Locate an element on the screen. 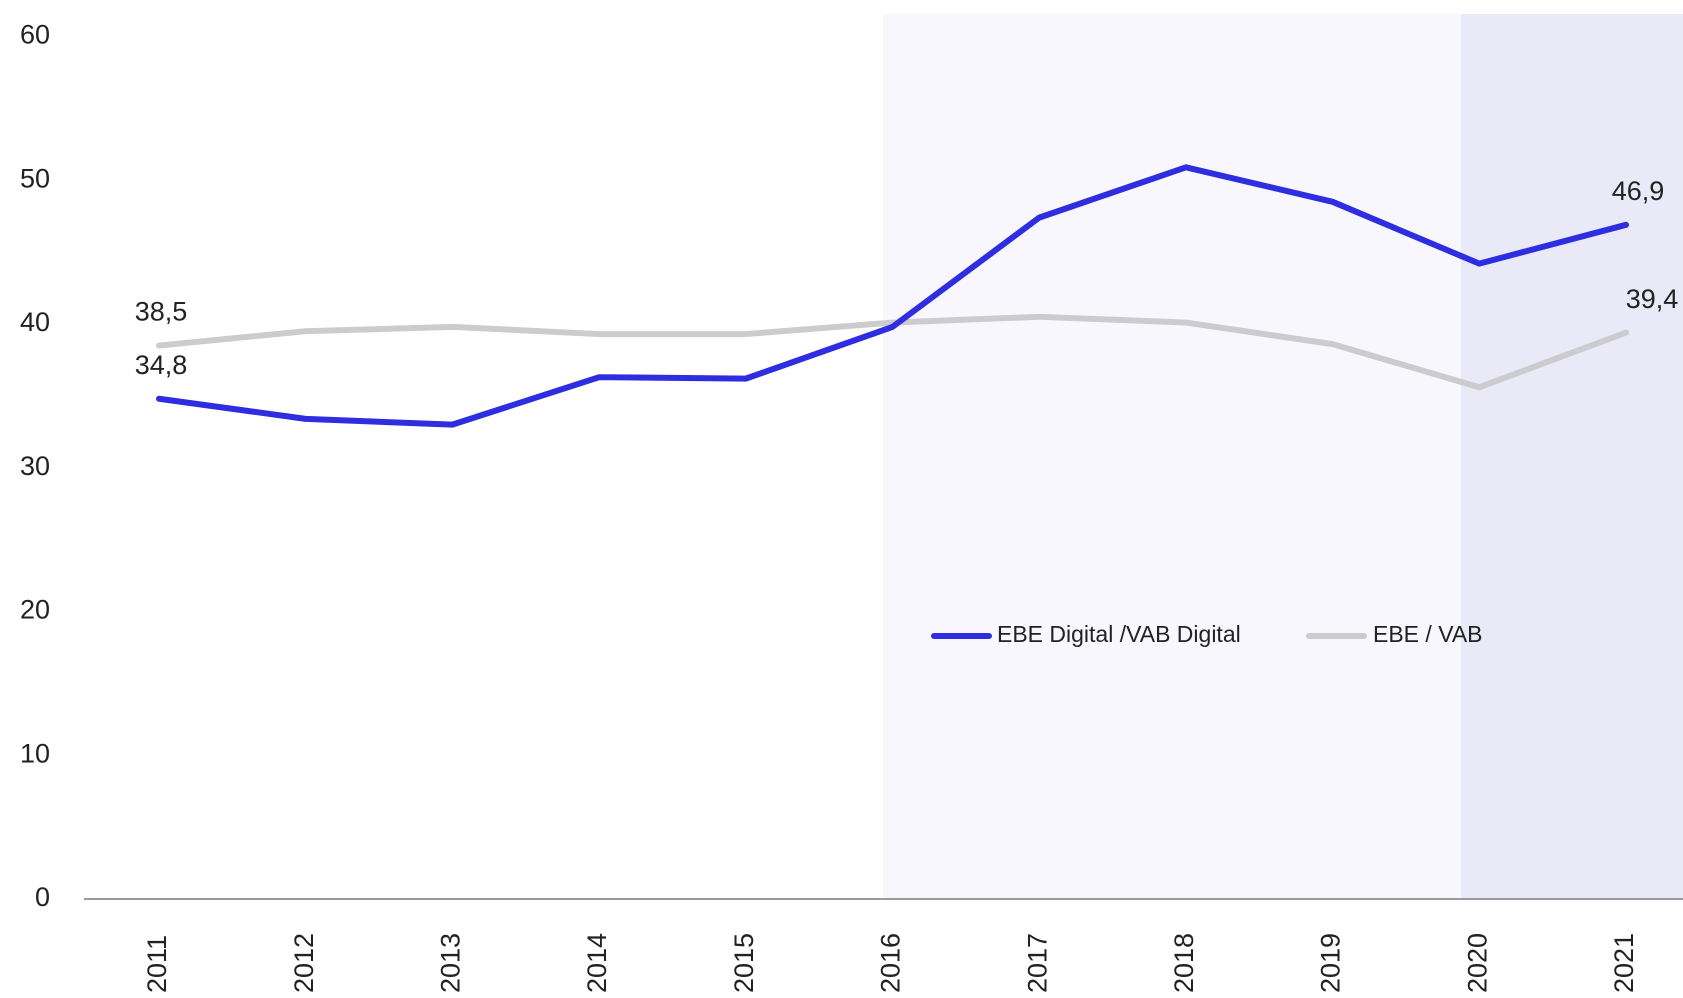 The width and height of the screenshot is (1683, 998). x-tick-label: 2011 is located at coordinates (157, 964).